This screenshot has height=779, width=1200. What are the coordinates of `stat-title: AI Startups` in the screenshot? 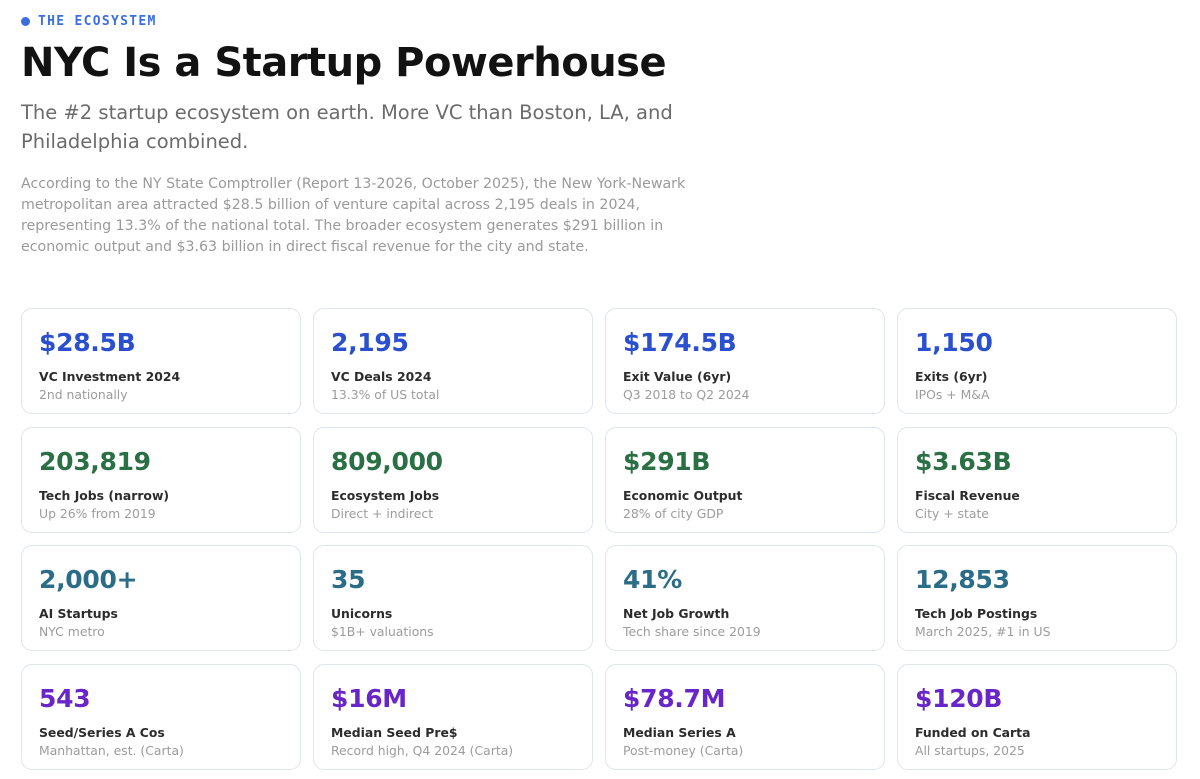 It's located at (78, 613).